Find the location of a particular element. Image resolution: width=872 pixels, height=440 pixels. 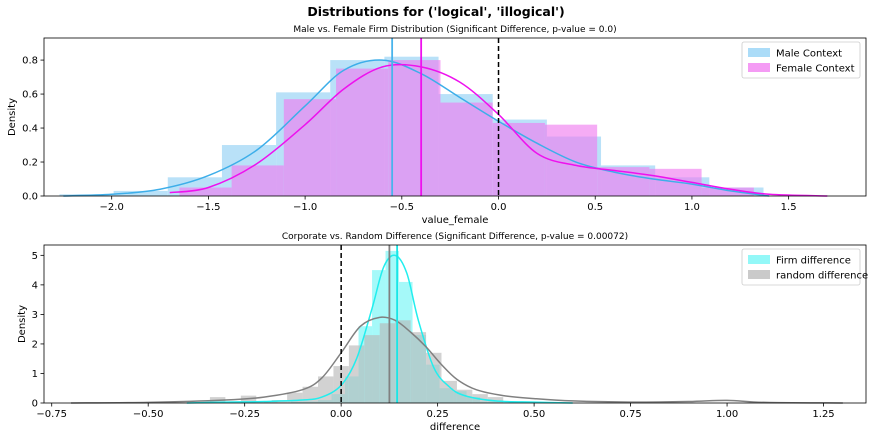

y-tick-label: 3 is located at coordinates (35, 315).